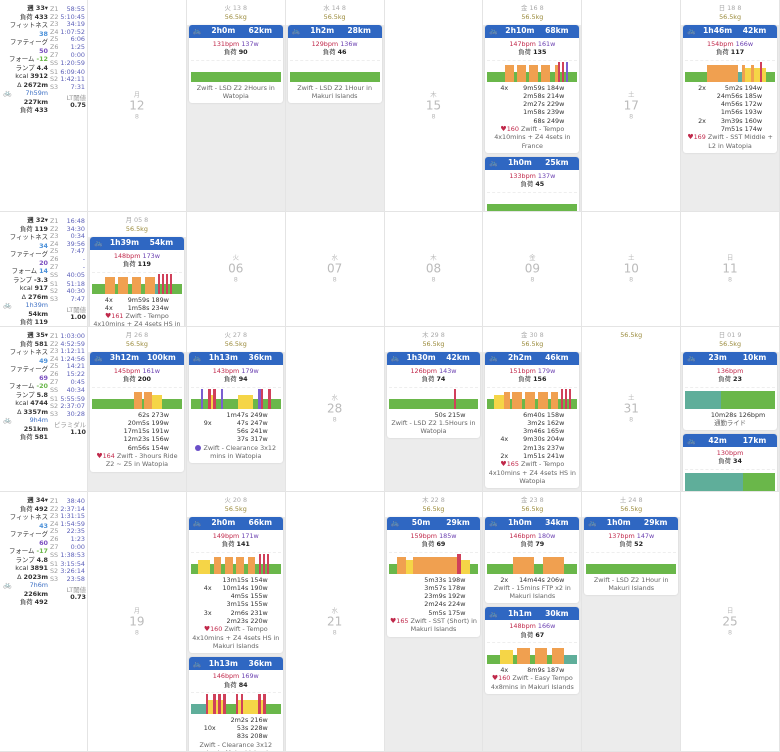  What do you see at coordinates (508, 104) in the screenshot?
I see `interval-reps` at bounding box center [508, 104].